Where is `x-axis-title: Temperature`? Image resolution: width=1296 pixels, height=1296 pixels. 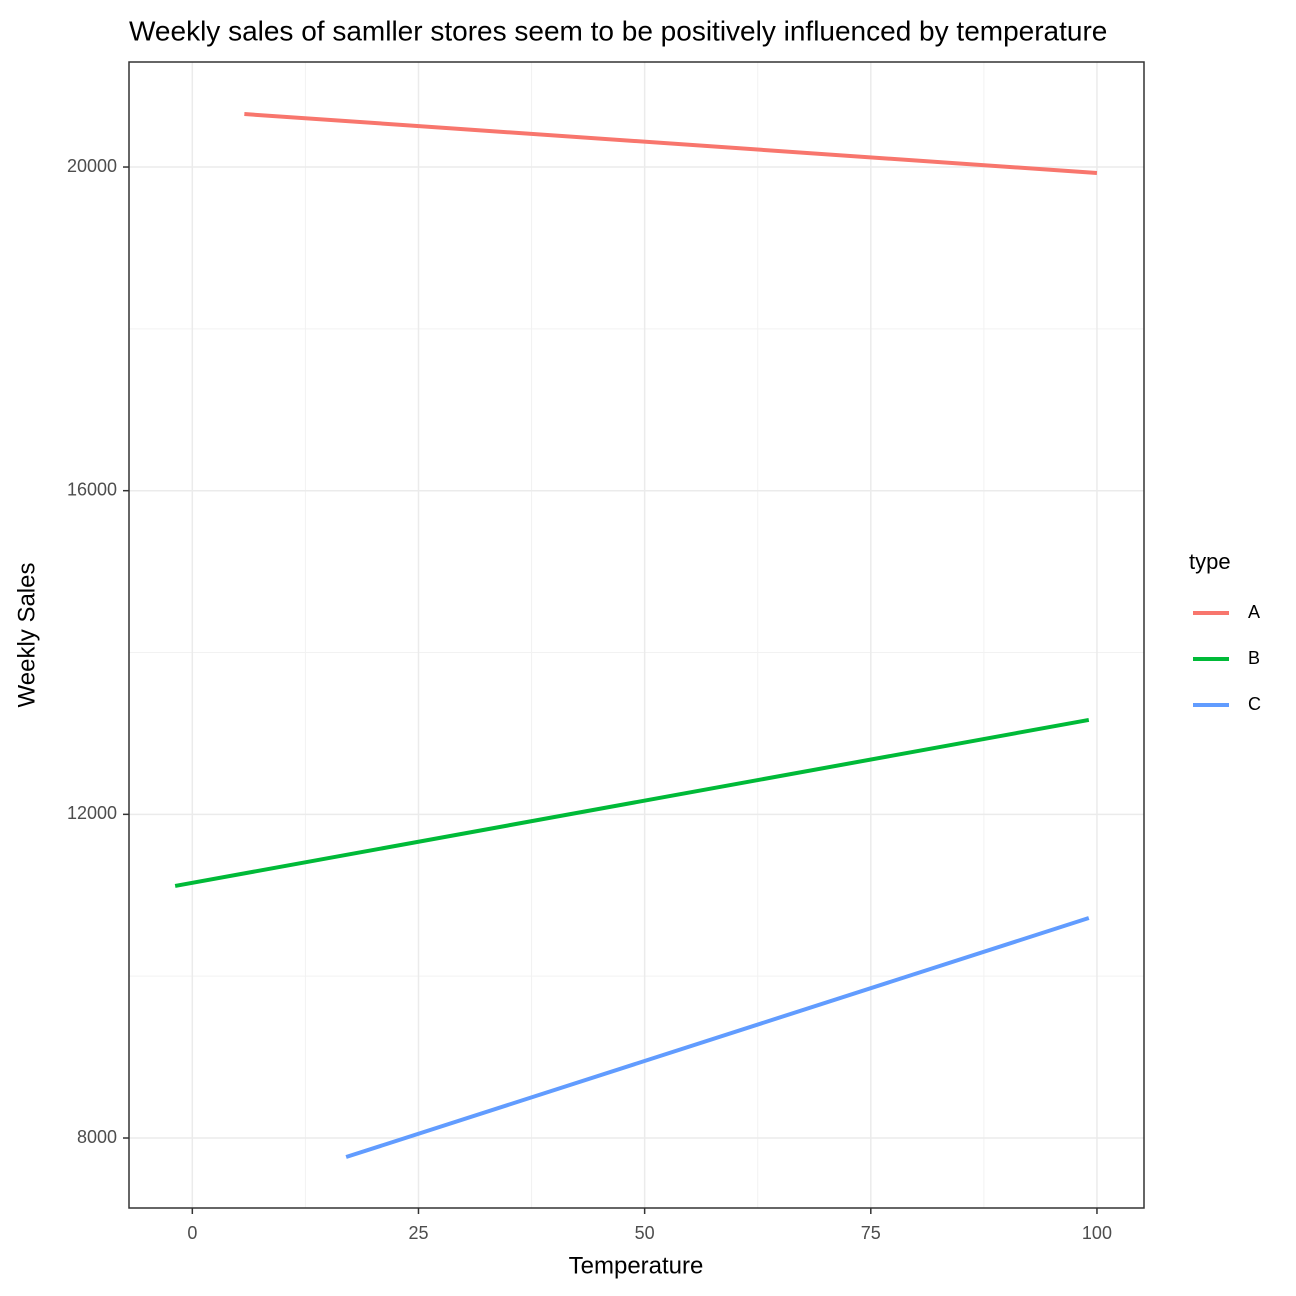 x-axis-title: Temperature is located at coordinates (636, 1265).